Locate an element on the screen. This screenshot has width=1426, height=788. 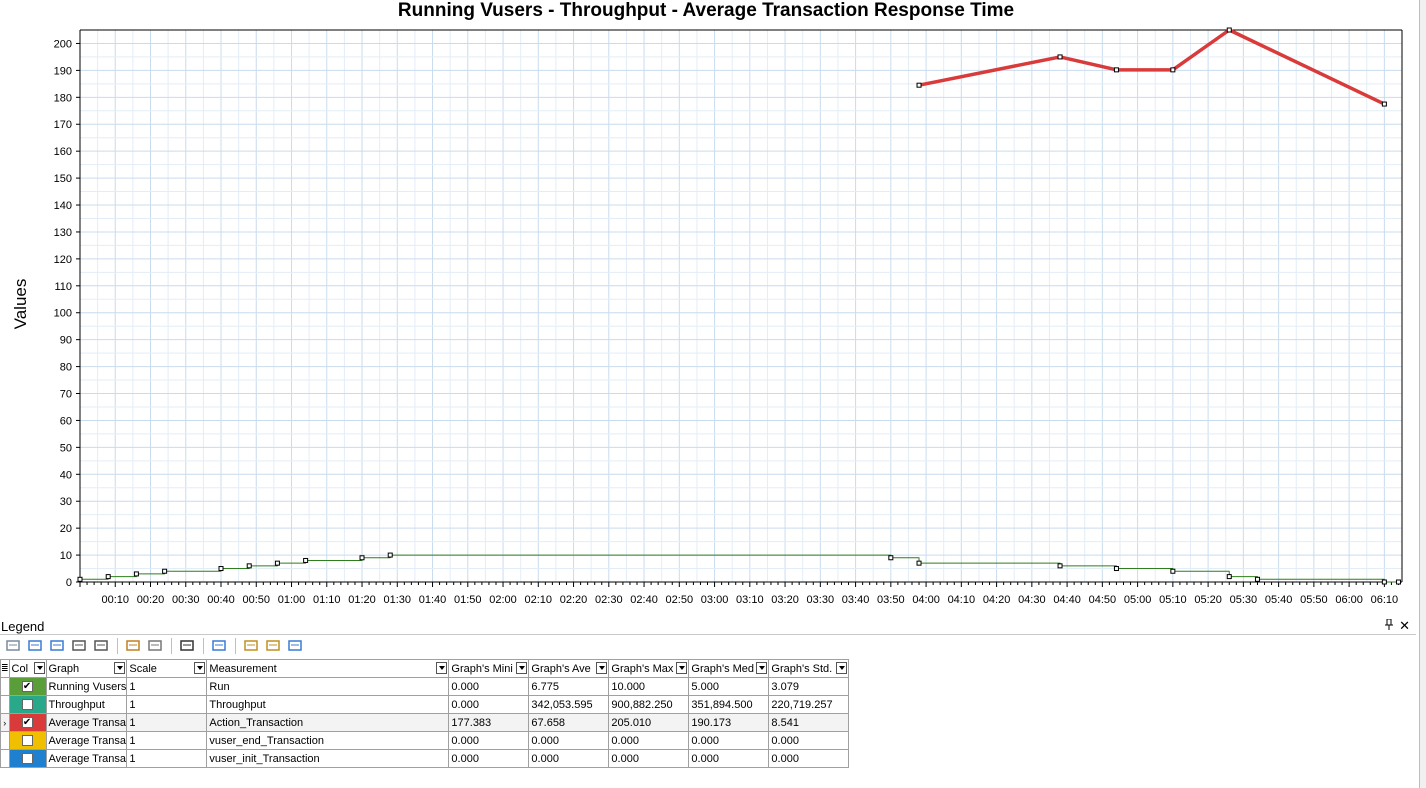
cell-avg: 67.658 is located at coordinates (569, 722).